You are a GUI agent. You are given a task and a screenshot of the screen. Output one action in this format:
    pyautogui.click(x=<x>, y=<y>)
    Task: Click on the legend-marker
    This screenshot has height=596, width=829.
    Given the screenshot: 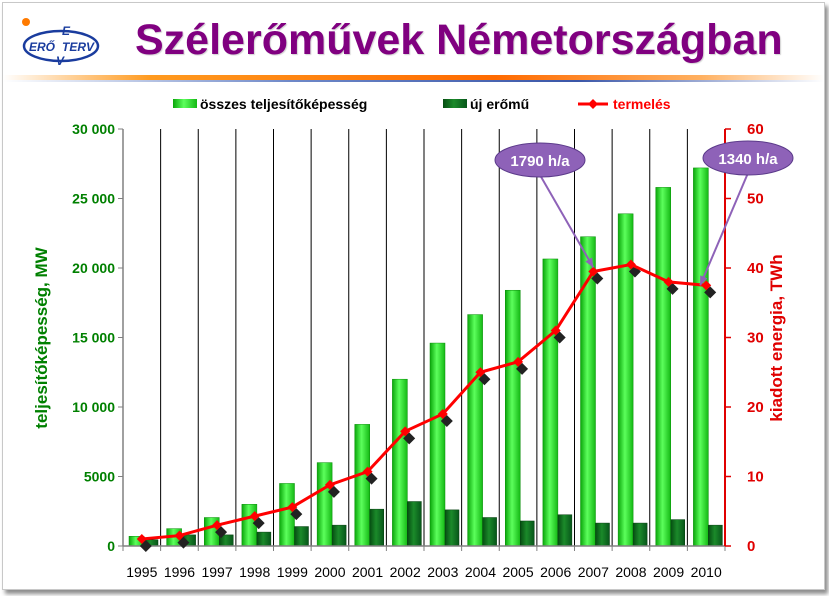 What is the action you would take?
    pyautogui.click(x=593, y=104)
    